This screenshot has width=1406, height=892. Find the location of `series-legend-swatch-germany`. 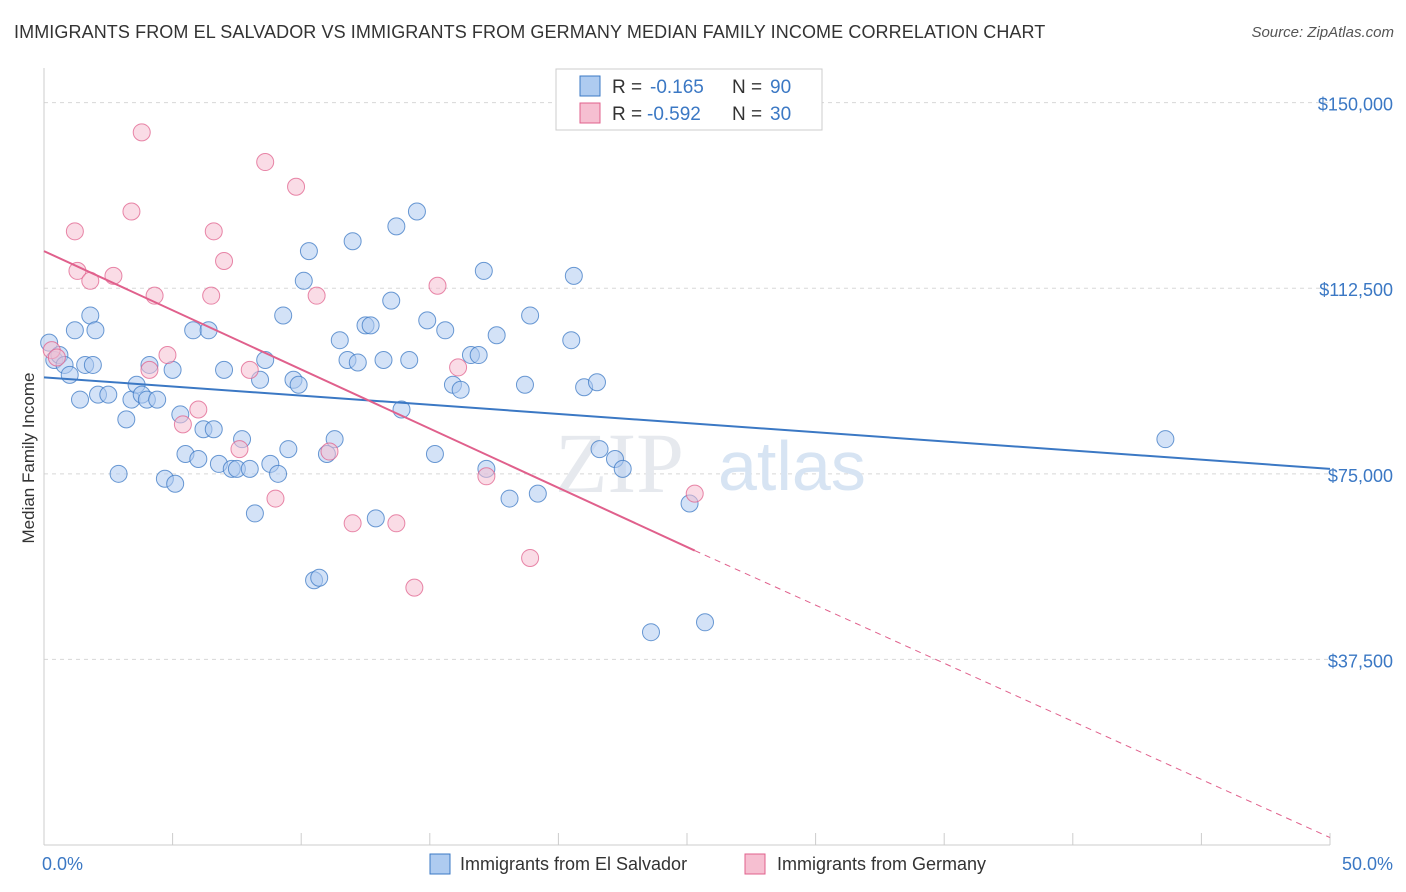

series-legend-swatch-germany is located at coordinates (755, 864).